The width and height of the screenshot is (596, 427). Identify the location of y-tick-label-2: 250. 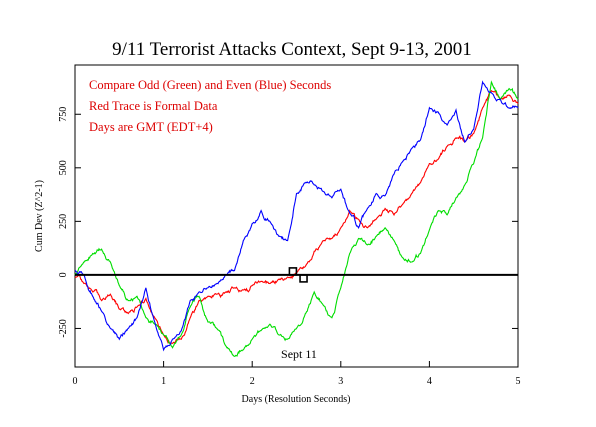
(63, 221).